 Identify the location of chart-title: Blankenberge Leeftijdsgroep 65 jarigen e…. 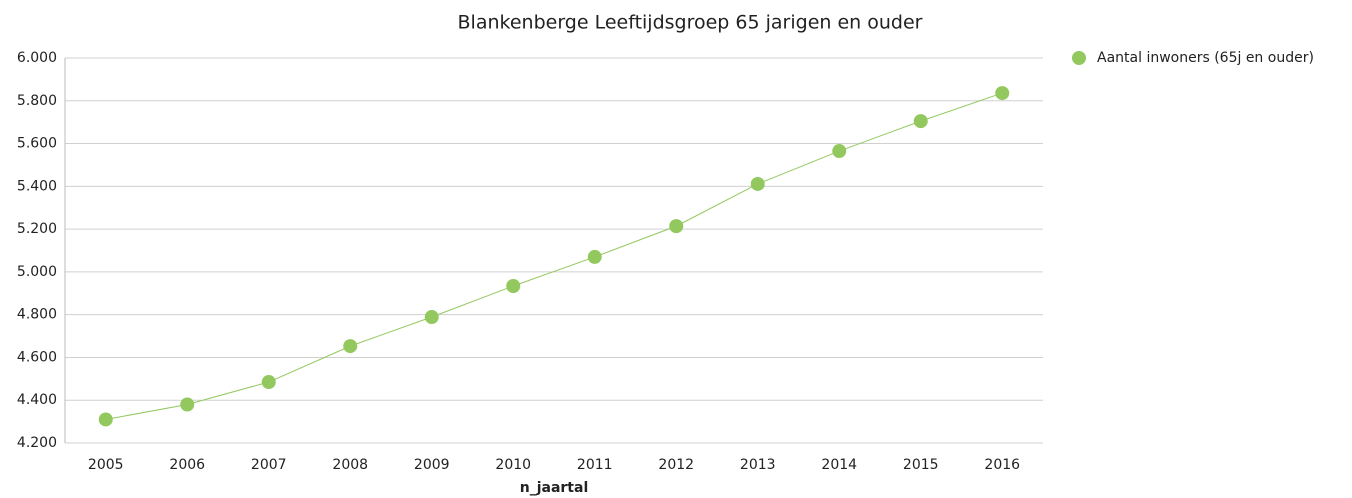
(690, 23).